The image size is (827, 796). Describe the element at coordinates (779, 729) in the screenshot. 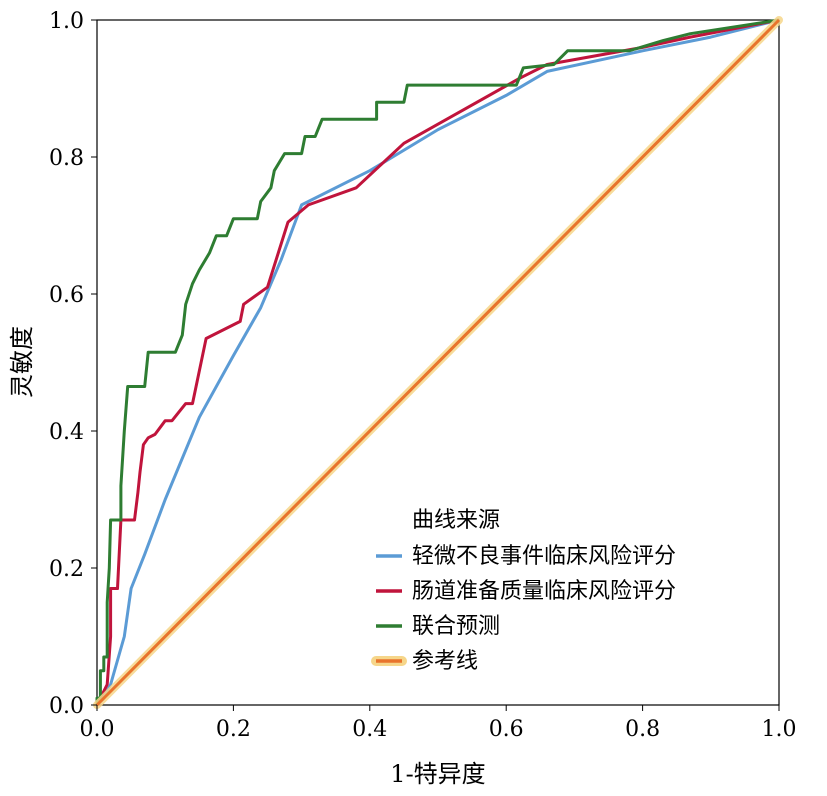

I see `x-tick-label: 1.0` at that location.